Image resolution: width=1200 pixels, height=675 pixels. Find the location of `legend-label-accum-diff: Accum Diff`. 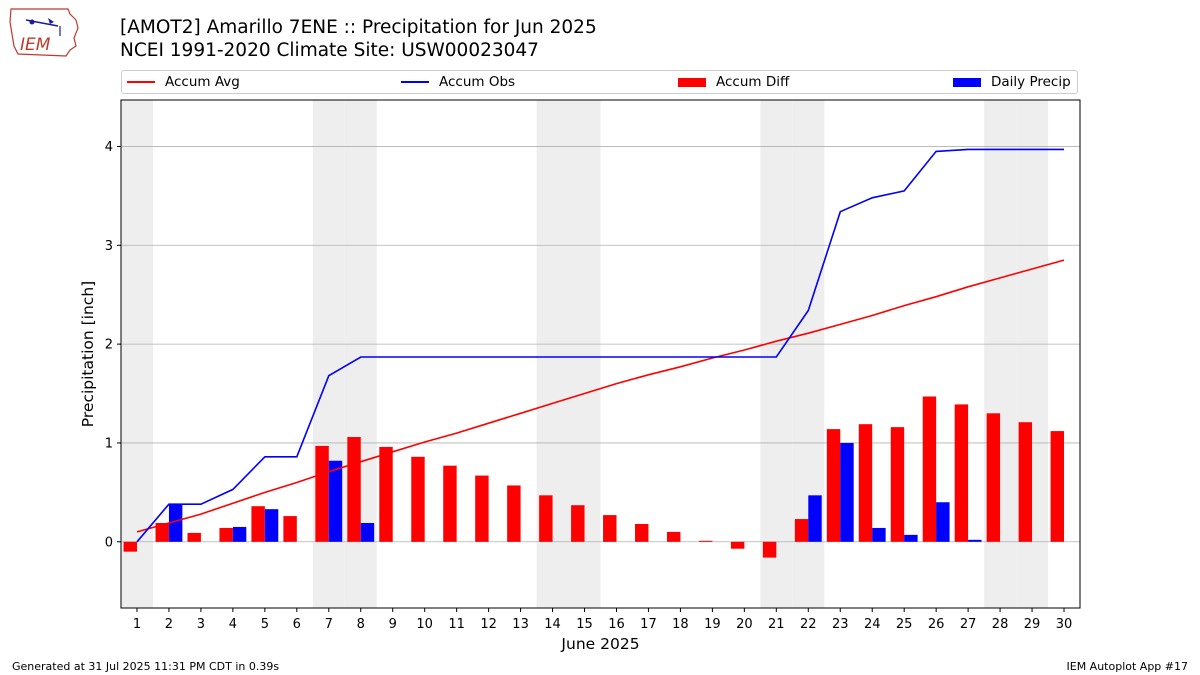

legend-label-accum-diff: Accum Diff is located at coordinates (753, 82).